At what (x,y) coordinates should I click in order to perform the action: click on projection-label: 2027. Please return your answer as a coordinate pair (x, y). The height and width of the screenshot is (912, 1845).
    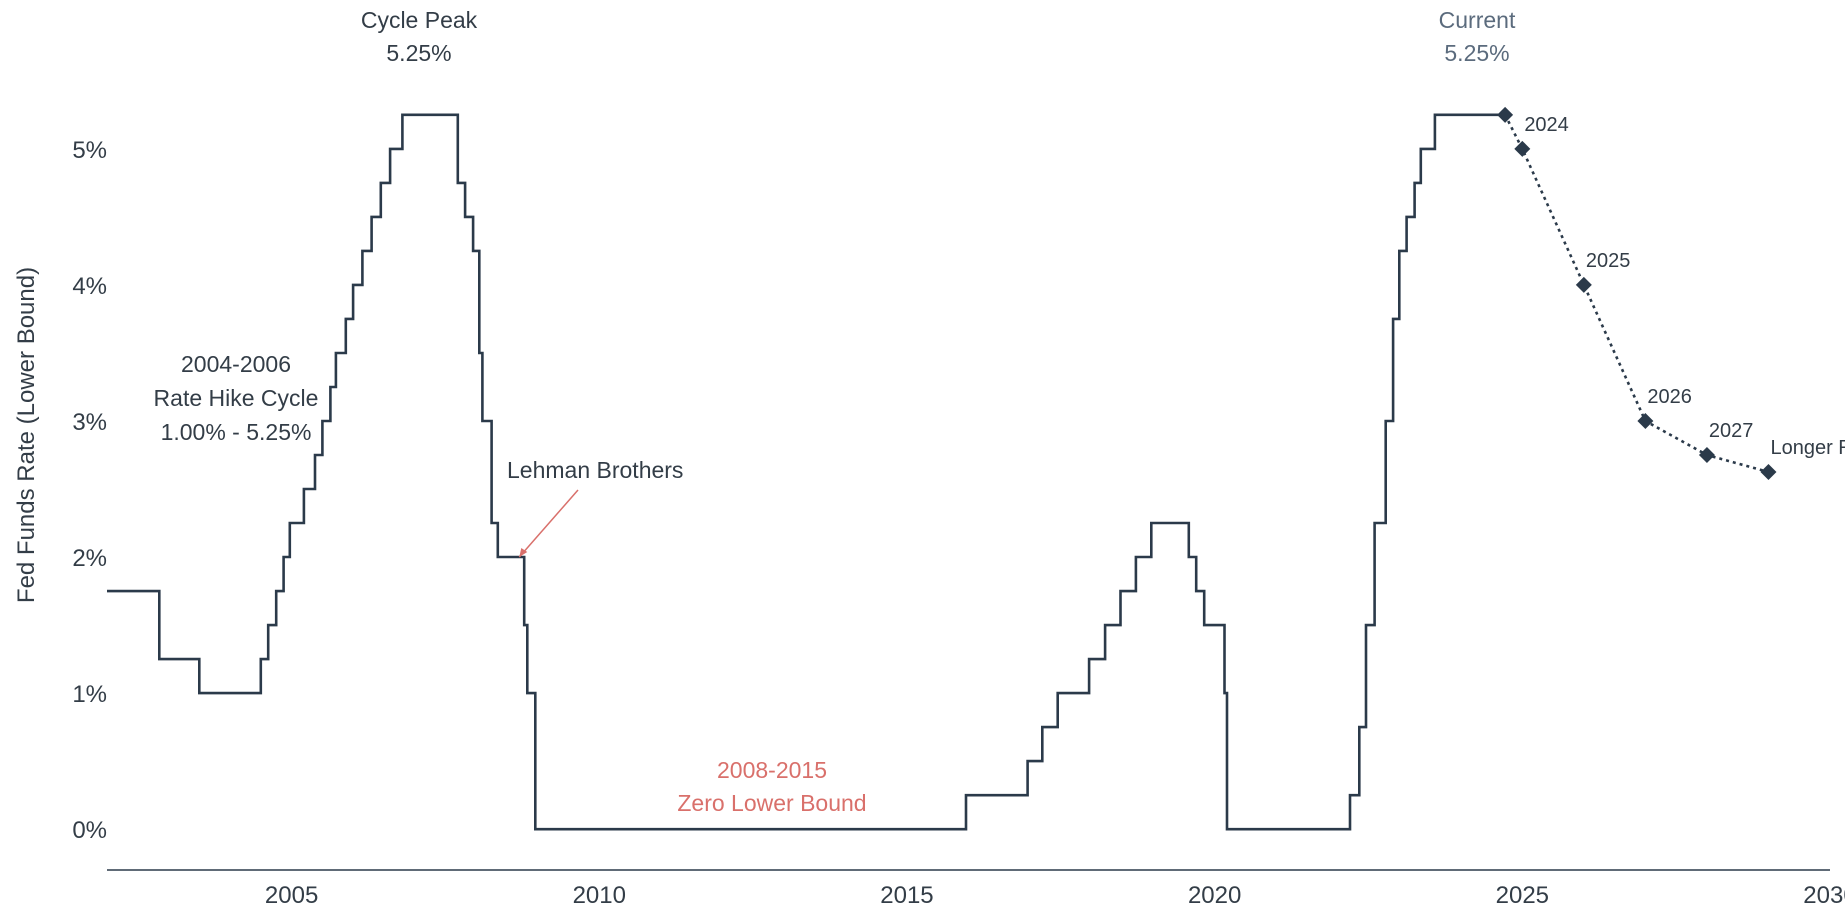
    Looking at the image, I should click on (1731, 431).